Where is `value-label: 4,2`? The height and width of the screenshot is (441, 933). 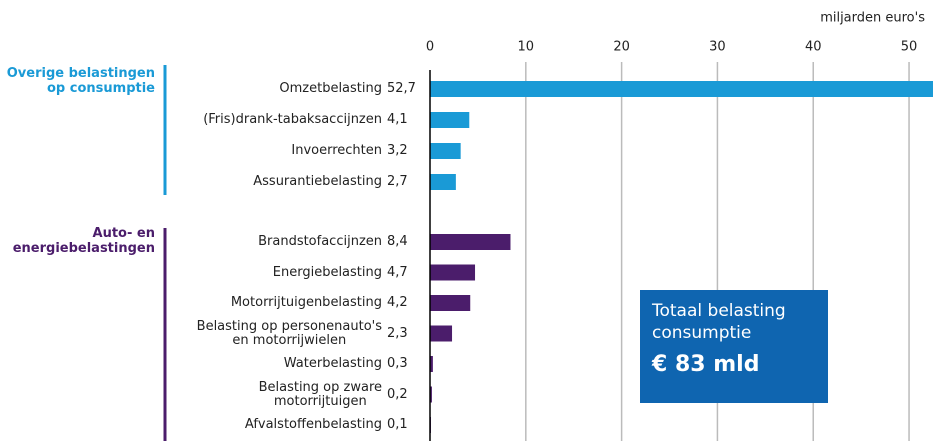
value-label: 4,2 is located at coordinates (397, 302).